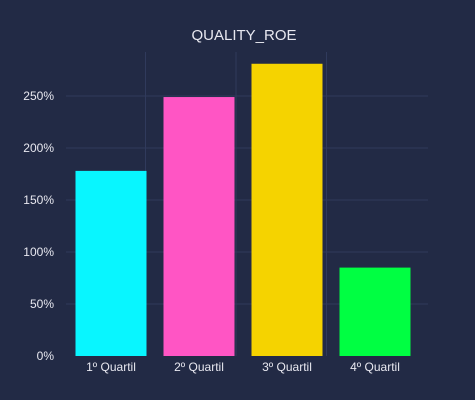 The height and width of the screenshot is (400, 475). What do you see at coordinates (243, 367) in the screenshot?
I see `x-axis-ticks: 1º Quartil 2º Quartil 3º Quartil 4º Quartil` at bounding box center [243, 367].